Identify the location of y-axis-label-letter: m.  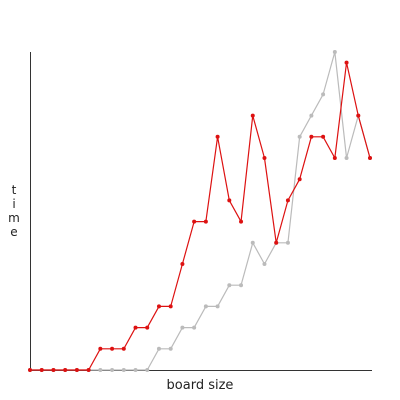
(14, 218).